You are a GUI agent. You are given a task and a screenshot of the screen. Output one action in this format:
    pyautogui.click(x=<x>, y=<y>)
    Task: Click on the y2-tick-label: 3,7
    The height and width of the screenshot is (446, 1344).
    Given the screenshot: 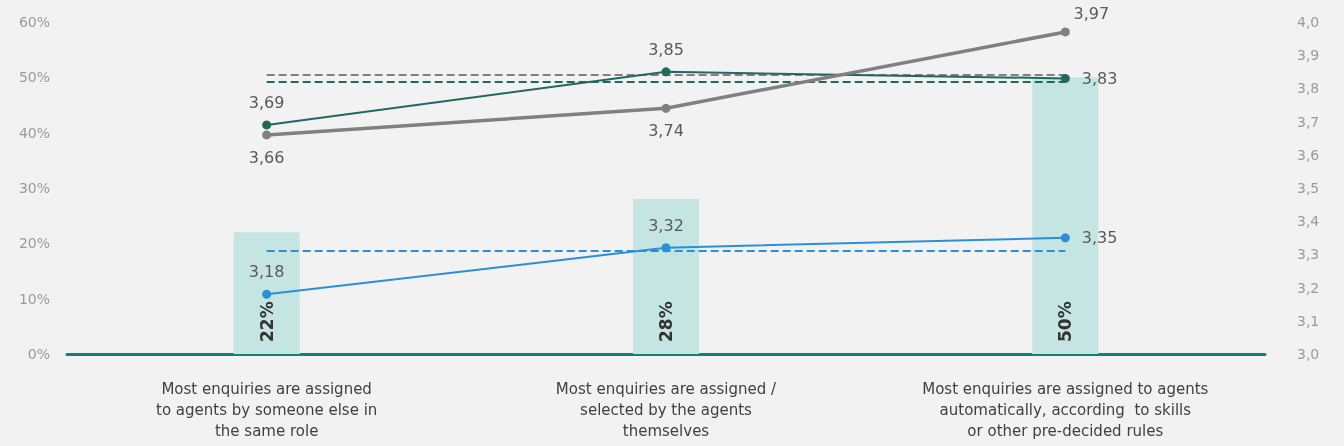 What is the action you would take?
    pyautogui.click(x=1308, y=121)
    